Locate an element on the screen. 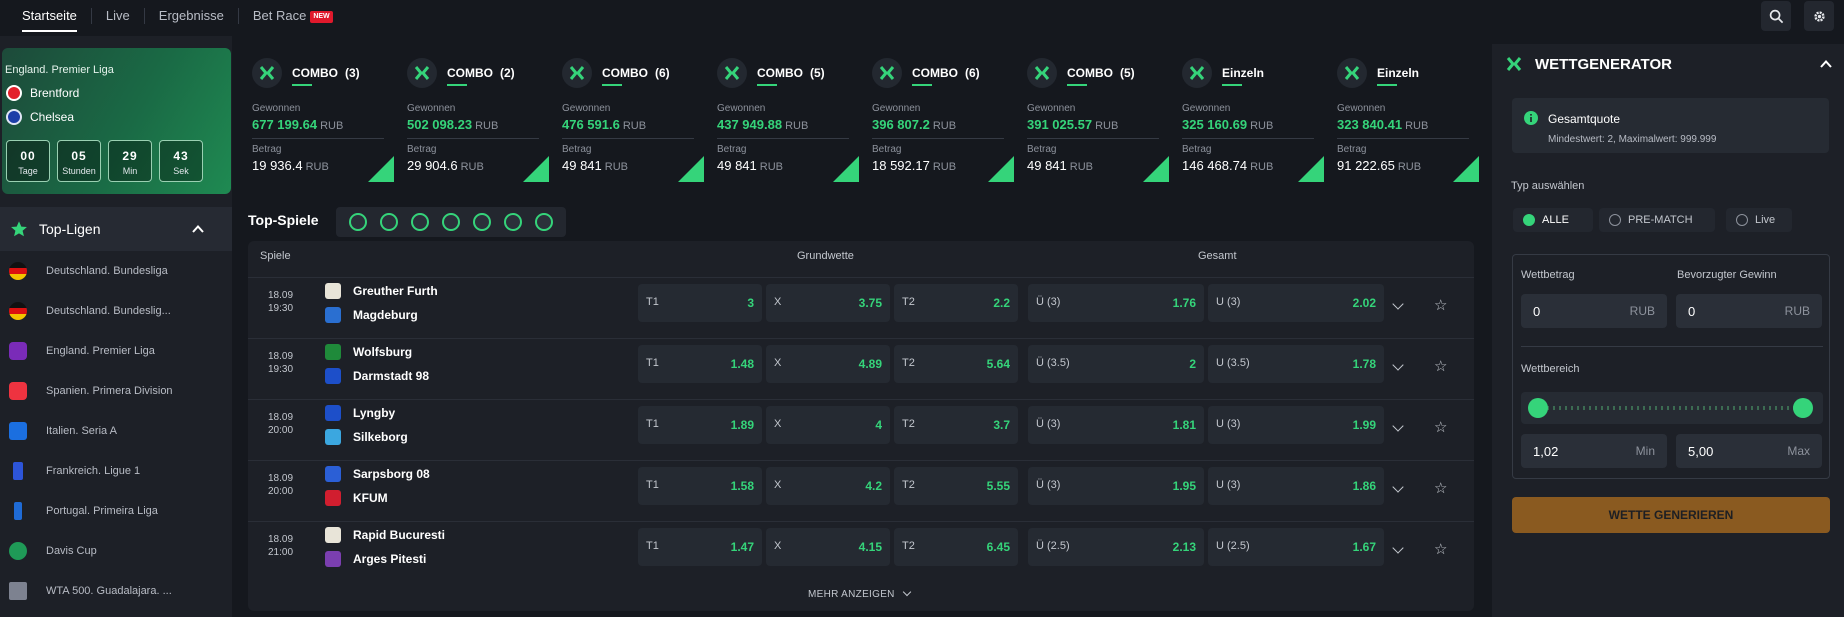 The height and width of the screenshot is (617, 1844). odds-button: U (3) 2.02 is located at coordinates (1296, 303).